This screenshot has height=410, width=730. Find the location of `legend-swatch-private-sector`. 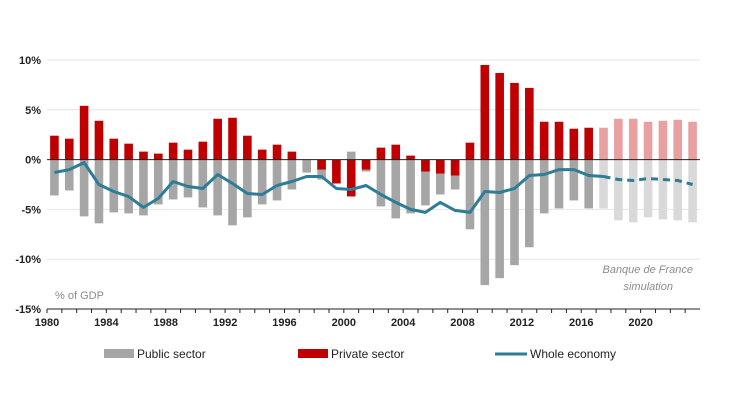

legend-swatch-private-sector is located at coordinates (313, 353).